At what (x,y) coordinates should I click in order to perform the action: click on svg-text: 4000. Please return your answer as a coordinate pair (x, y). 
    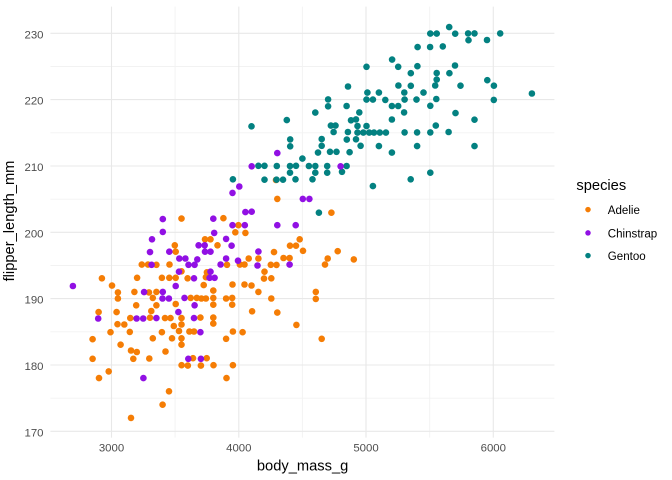
    Looking at the image, I should click on (238, 449).